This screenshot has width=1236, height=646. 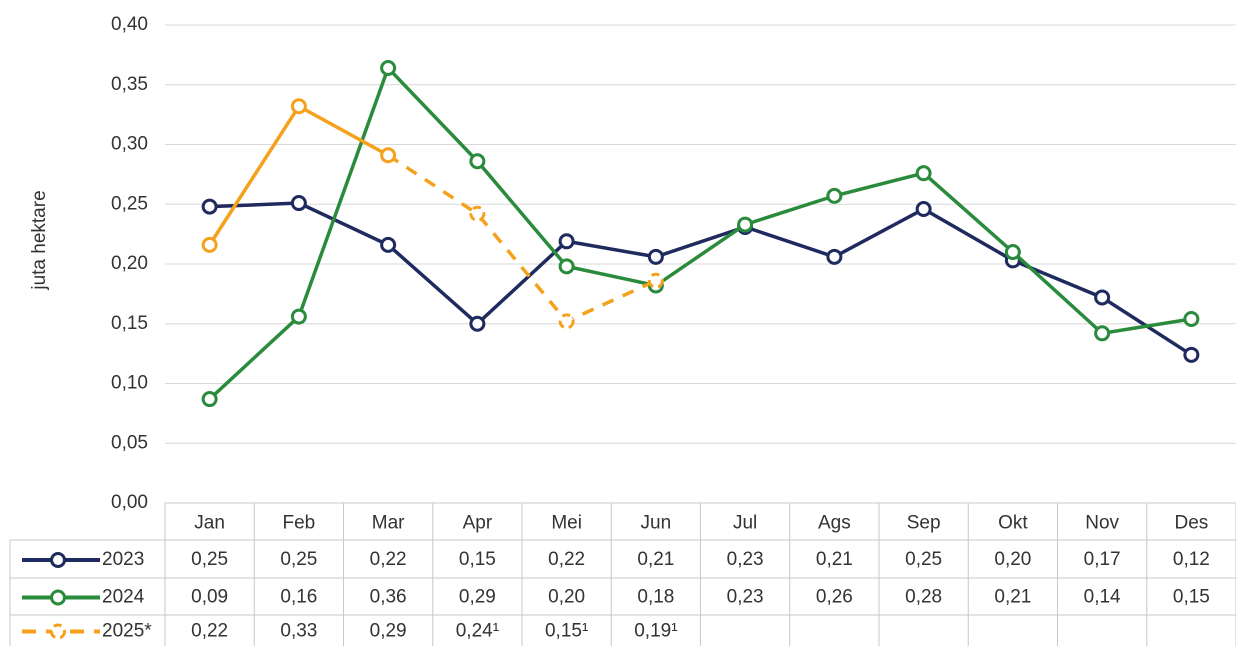 What do you see at coordinates (129, 144) in the screenshot?
I see `y-tick-label: 0,30` at bounding box center [129, 144].